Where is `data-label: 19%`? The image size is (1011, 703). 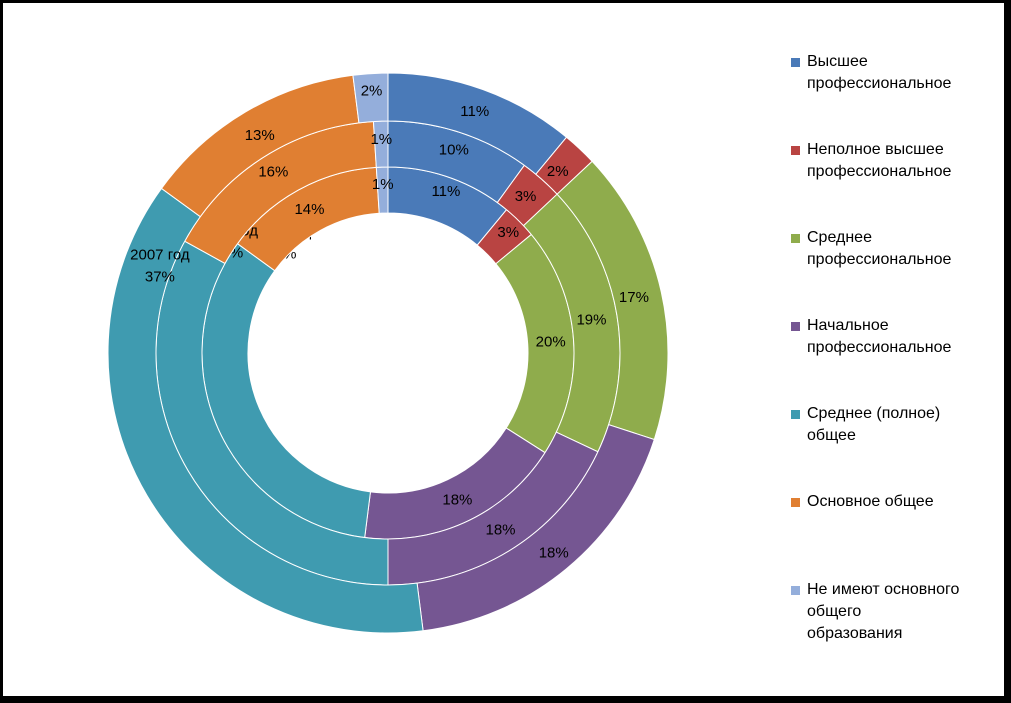 data-label: 19% is located at coordinates (591, 320).